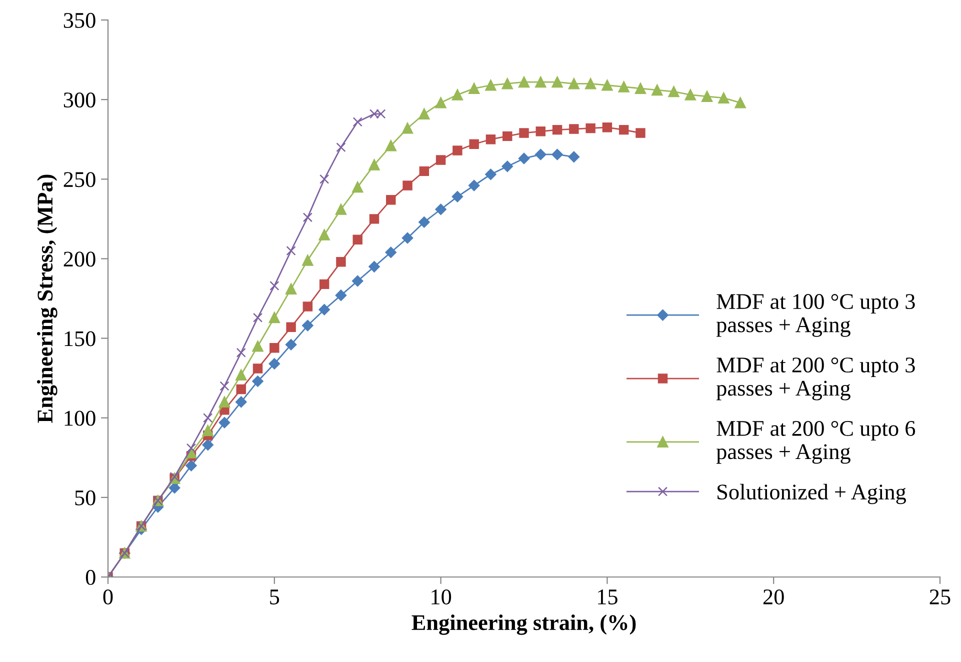 Image resolution: width=961 pixels, height=662 pixels. What do you see at coordinates (108, 596) in the screenshot?
I see `x-tick-label: 0` at bounding box center [108, 596].